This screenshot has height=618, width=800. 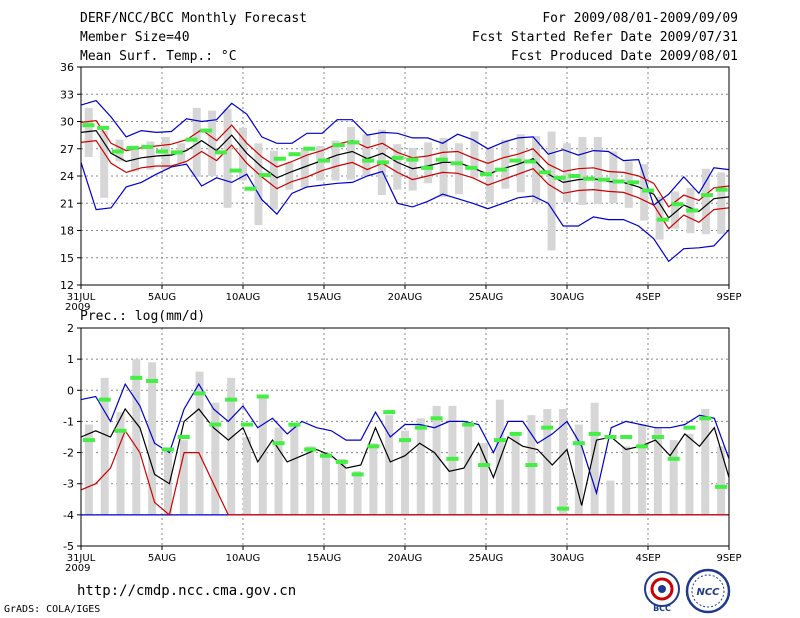 What do you see at coordinates (68, 453) in the screenshot?
I see `precipitation-ytick-label: -2` at bounding box center [68, 453].